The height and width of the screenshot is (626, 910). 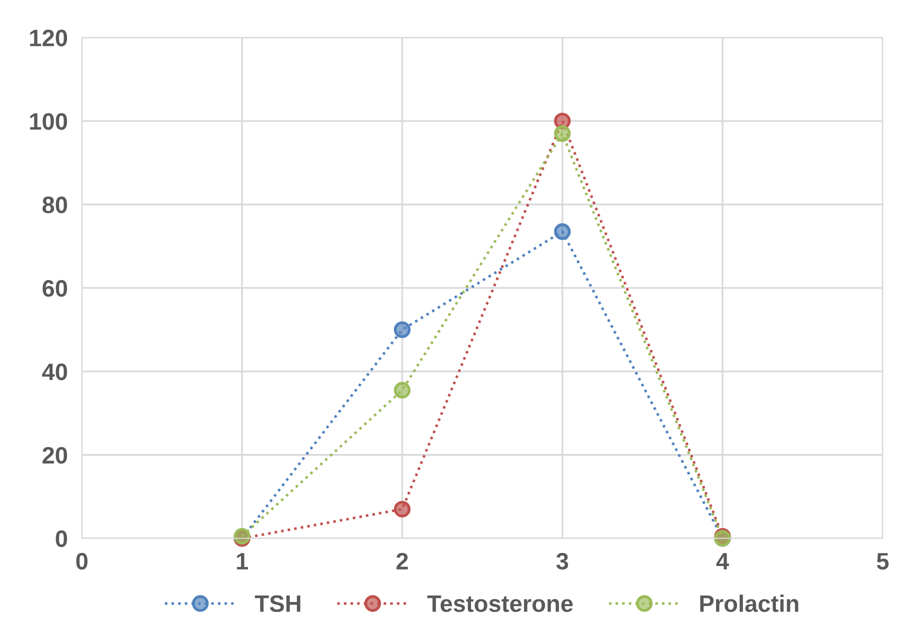 What do you see at coordinates (277, 603) in the screenshot?
I see `legend-label: TSH` at bounding box center [277, 603].